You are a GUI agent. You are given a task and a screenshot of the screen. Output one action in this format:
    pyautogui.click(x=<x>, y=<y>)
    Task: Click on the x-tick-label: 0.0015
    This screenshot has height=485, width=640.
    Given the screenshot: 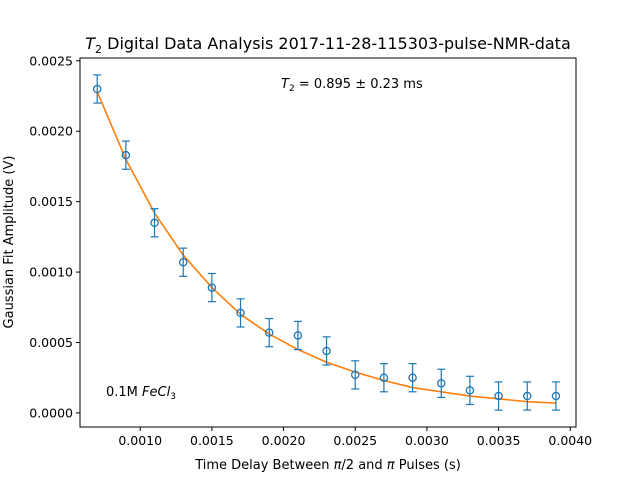 What is the action you would take?
    pyautogui.click(x=212, y=440)
    